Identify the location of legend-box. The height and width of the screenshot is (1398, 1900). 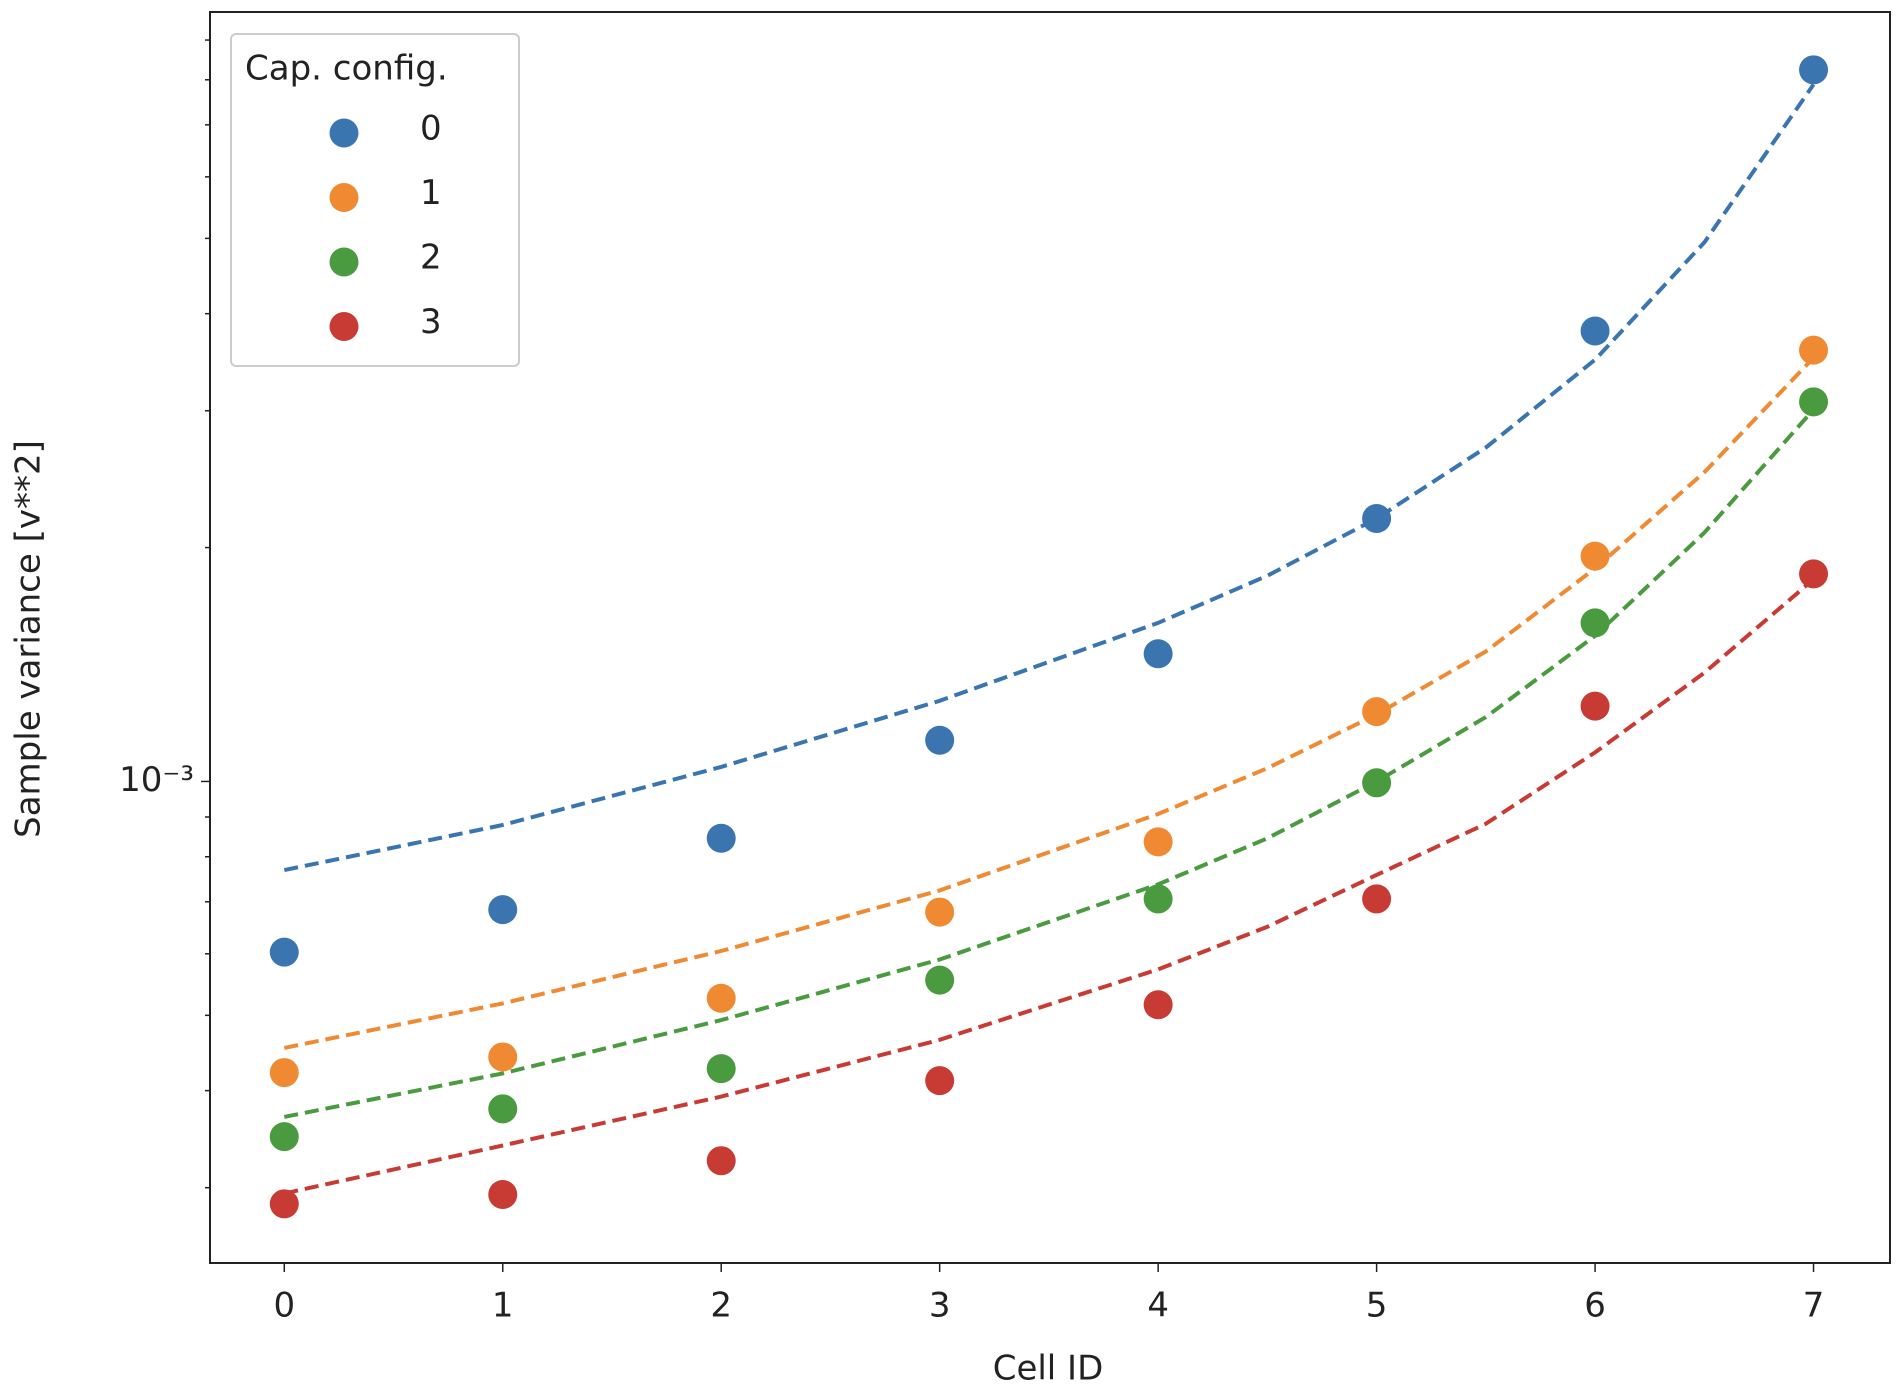
(375, 200).